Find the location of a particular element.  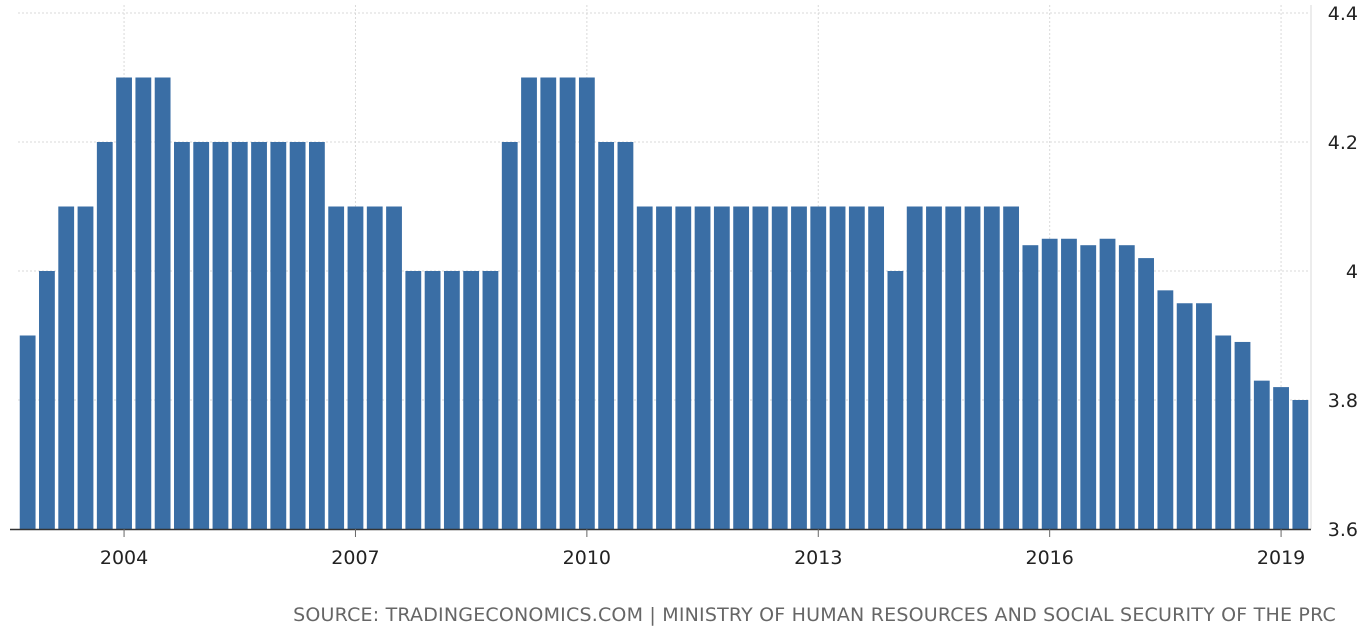

x-axis-ticks: 2004 2007 2010 2013 2016 2019 is located at coordinates (702, 549).